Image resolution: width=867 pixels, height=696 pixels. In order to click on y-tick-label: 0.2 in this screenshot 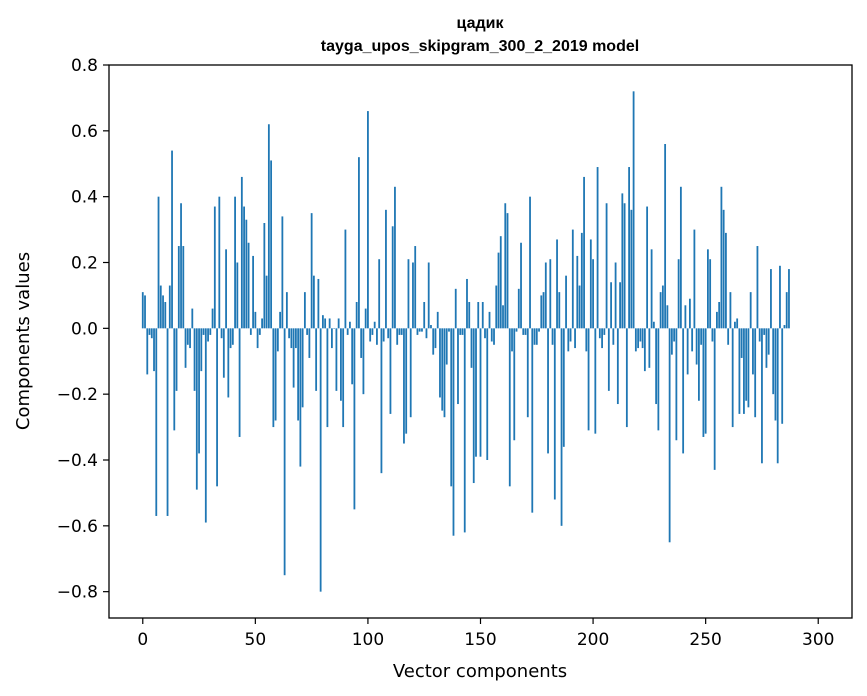, I will do `click(84, 264)`.